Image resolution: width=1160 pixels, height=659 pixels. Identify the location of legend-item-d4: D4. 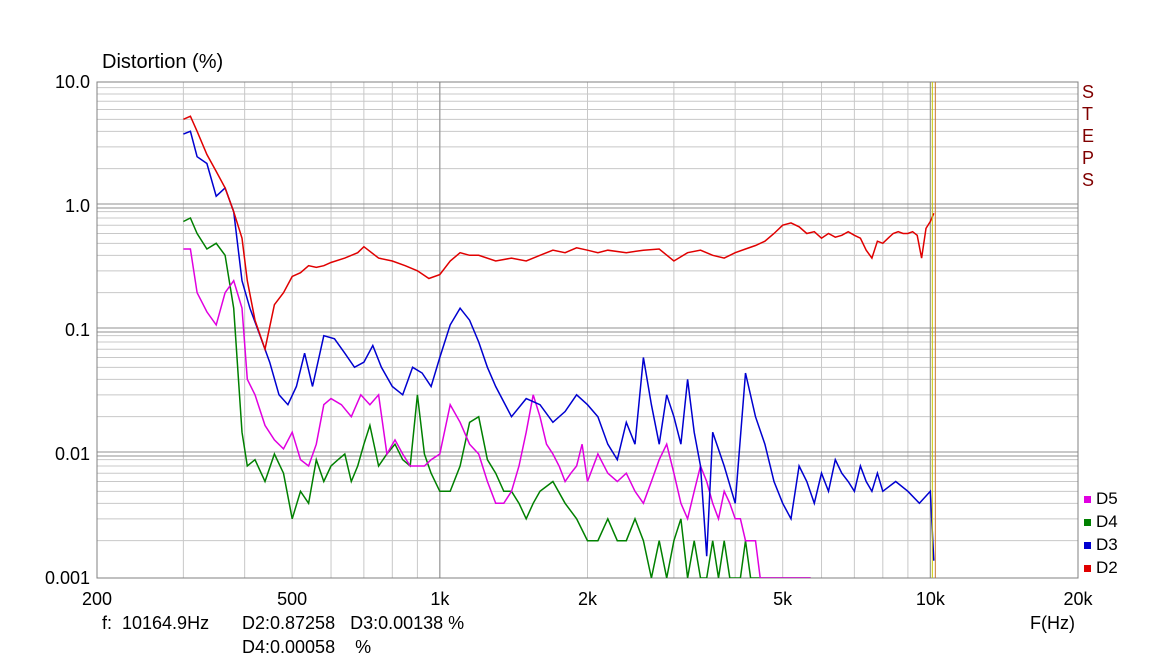
(1101, 522).